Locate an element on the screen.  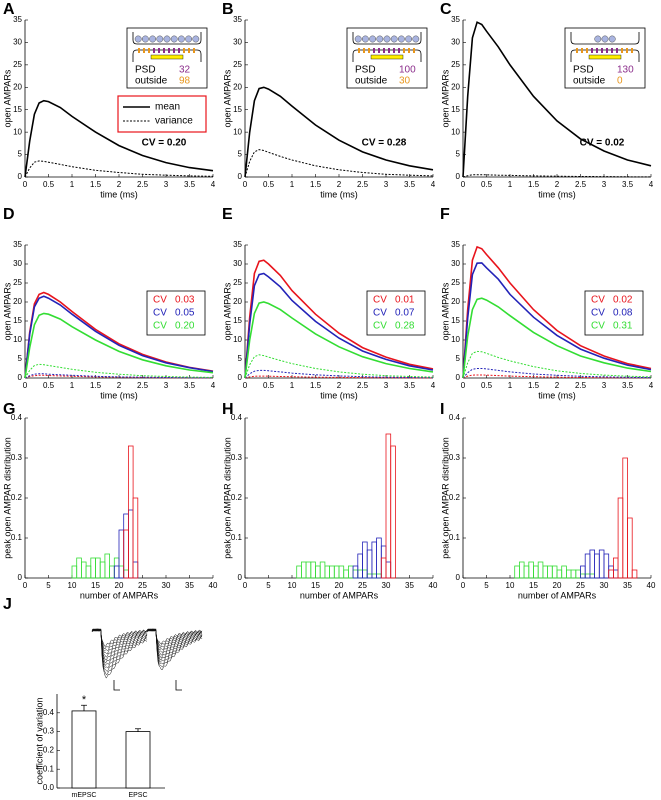
x-tick-label: 2.5 is located at coordinates (581, 385).